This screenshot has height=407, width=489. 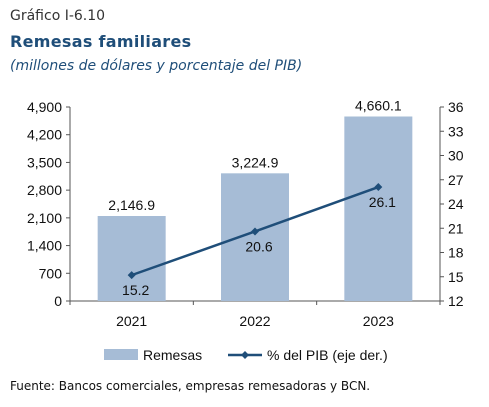 I want to click on bar-data-label: 4,660.1, so click(x=378, y=105).